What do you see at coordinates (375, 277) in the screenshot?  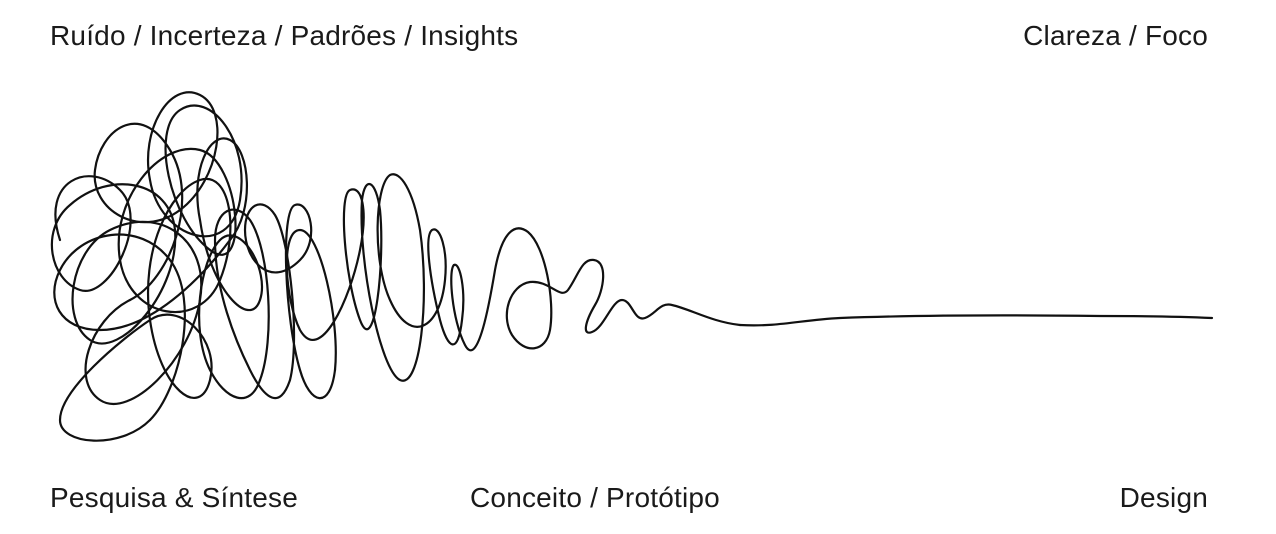 I see `squiggle-loops` at bounding box center [375, 277].